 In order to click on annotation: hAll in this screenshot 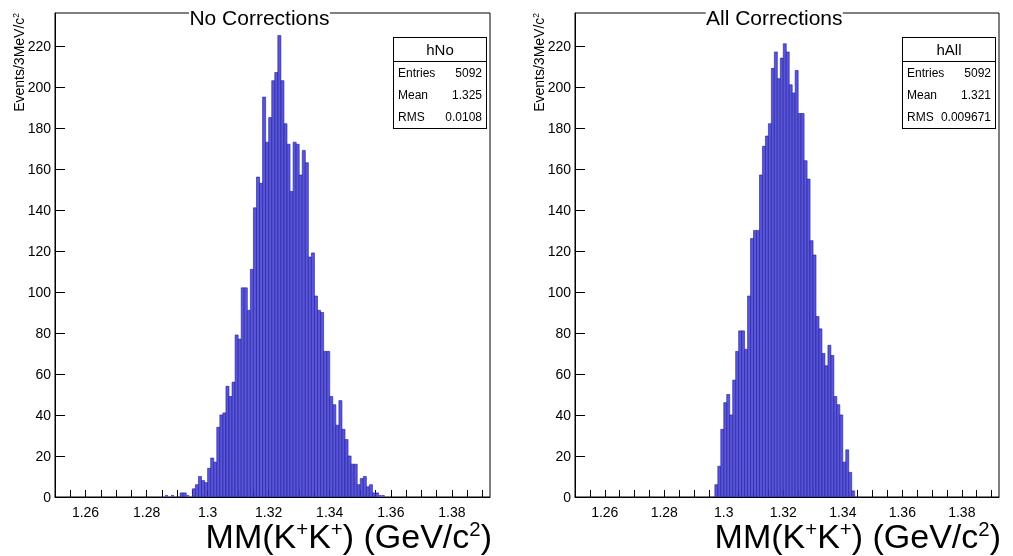, I will do `click(949, 50)`.